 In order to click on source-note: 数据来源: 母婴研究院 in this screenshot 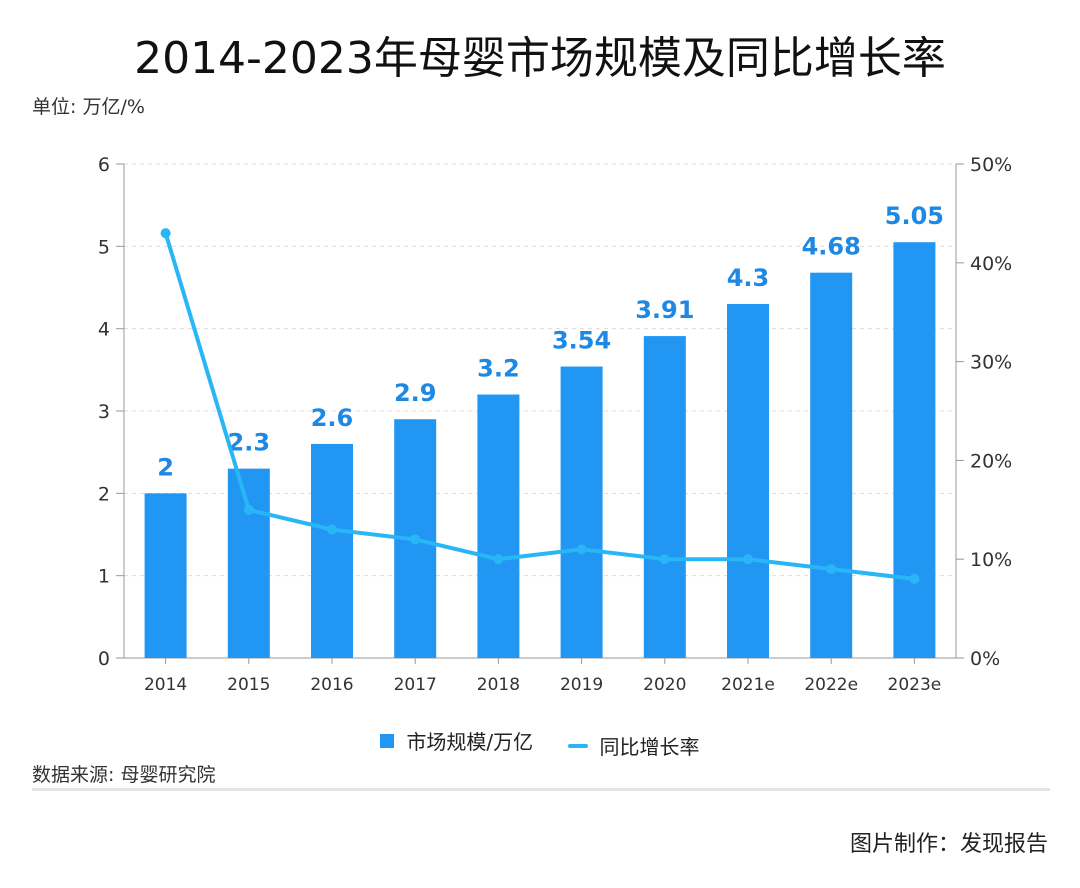, I will do `click(124, 775)`.